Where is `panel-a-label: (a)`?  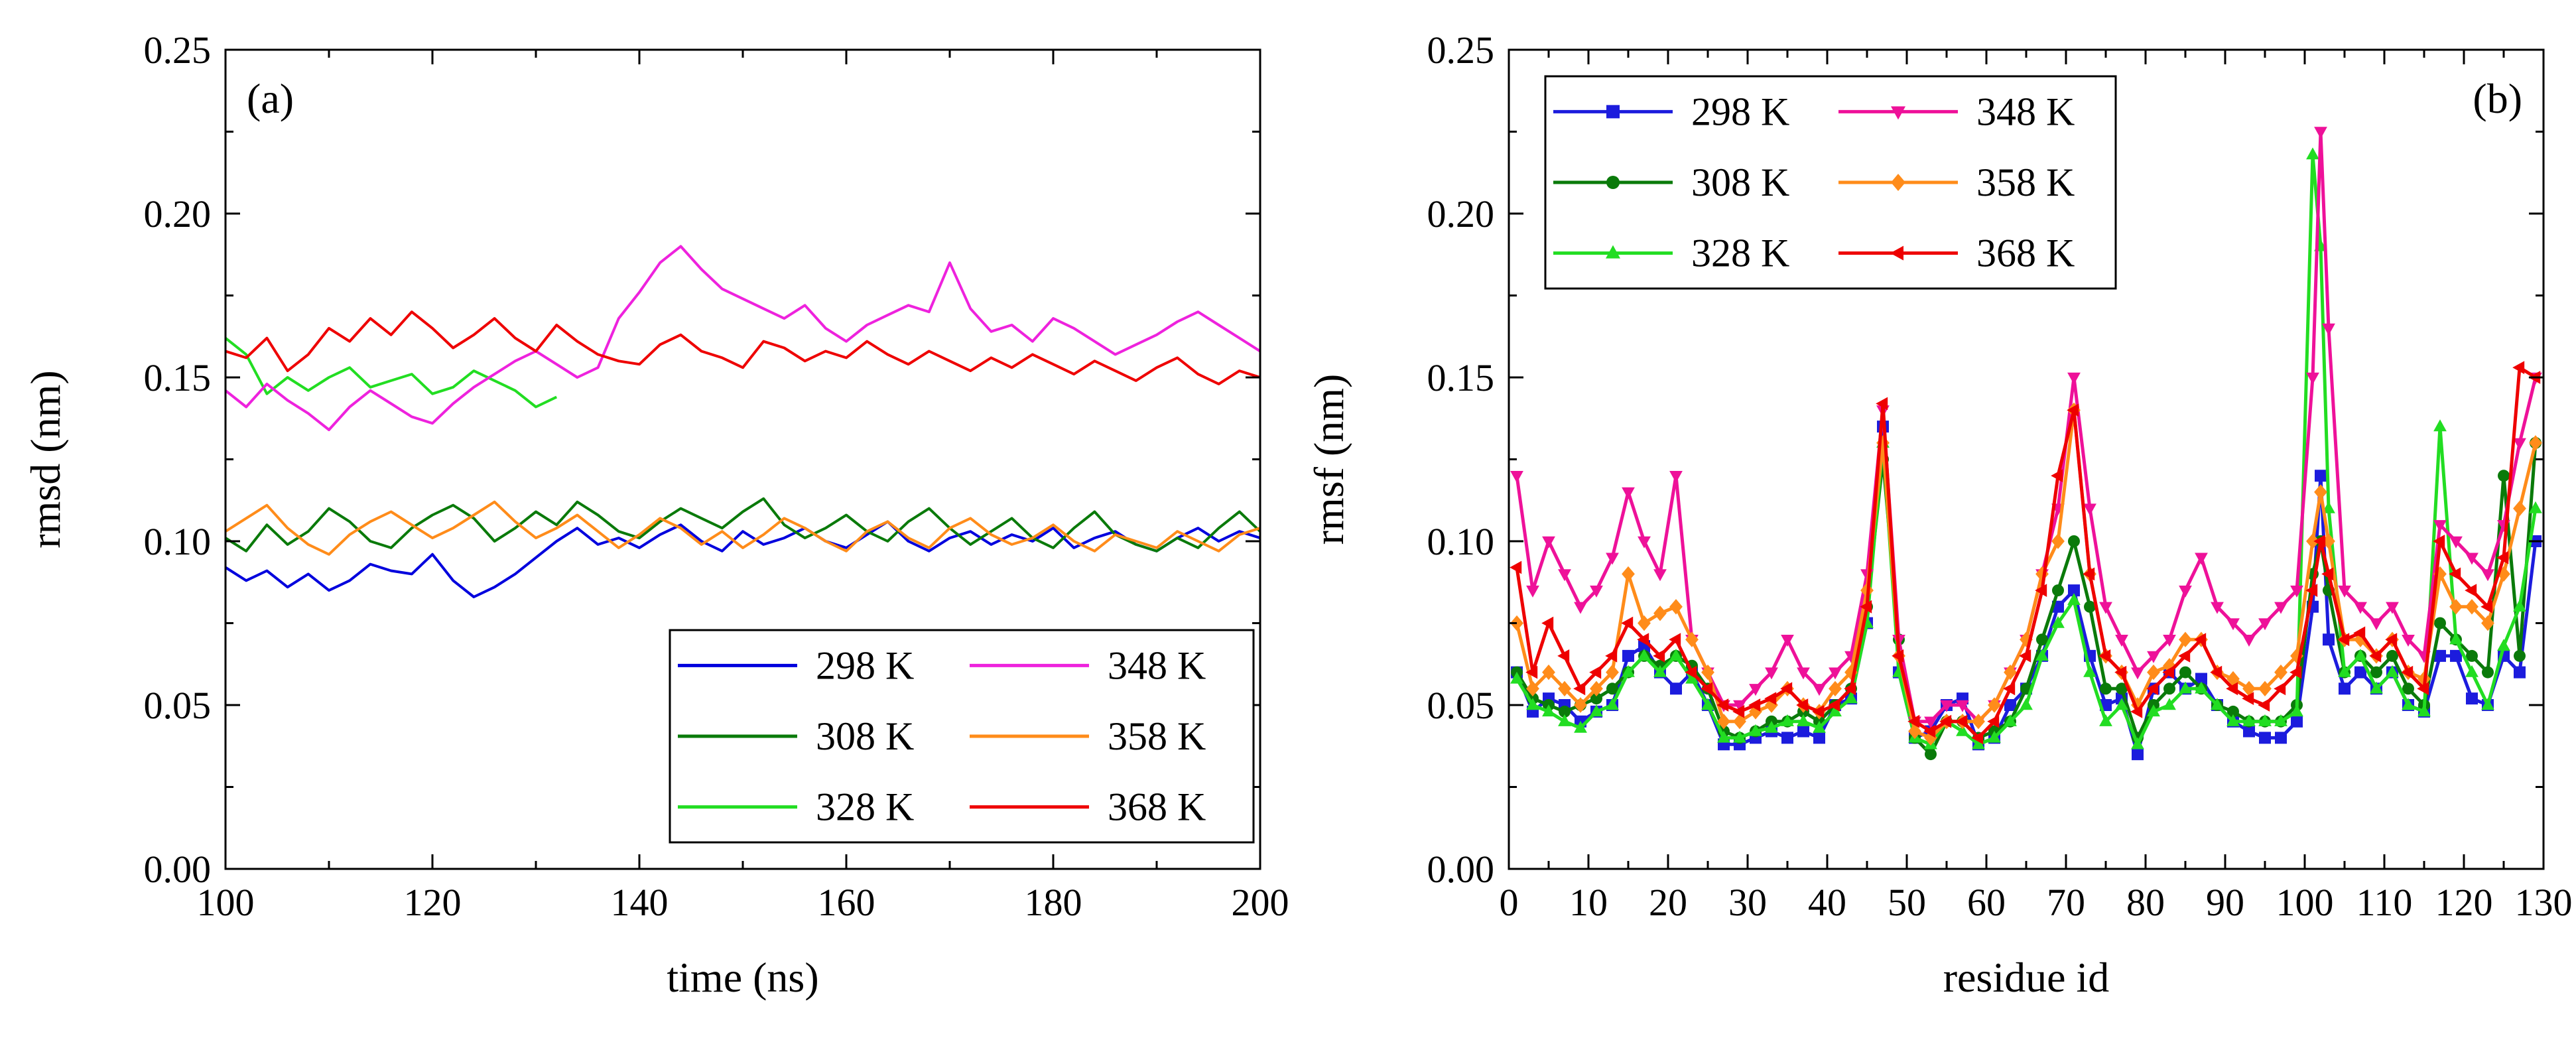
panel-a-label: (a) is located at coordinates (271, 98).